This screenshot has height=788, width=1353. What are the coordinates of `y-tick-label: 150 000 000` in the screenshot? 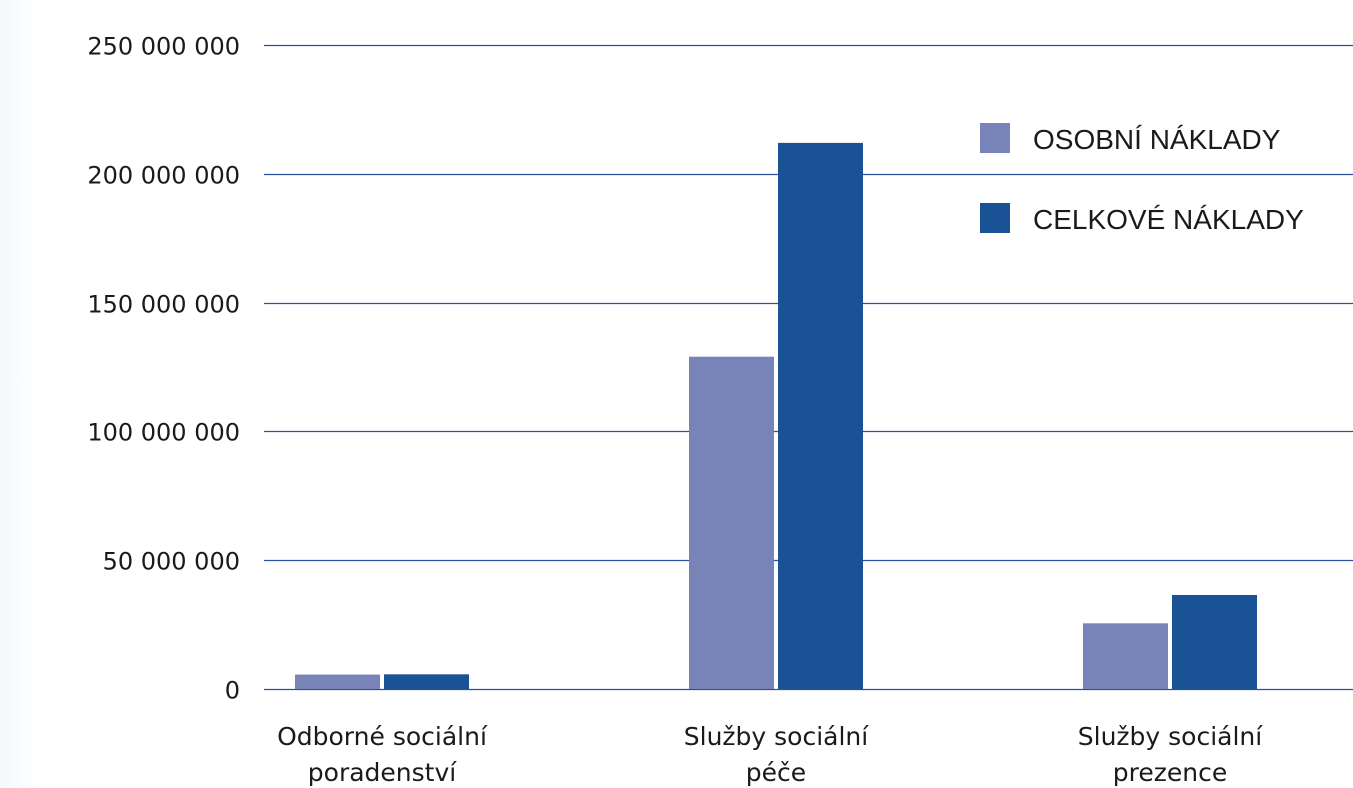 It's located at (163, 305).